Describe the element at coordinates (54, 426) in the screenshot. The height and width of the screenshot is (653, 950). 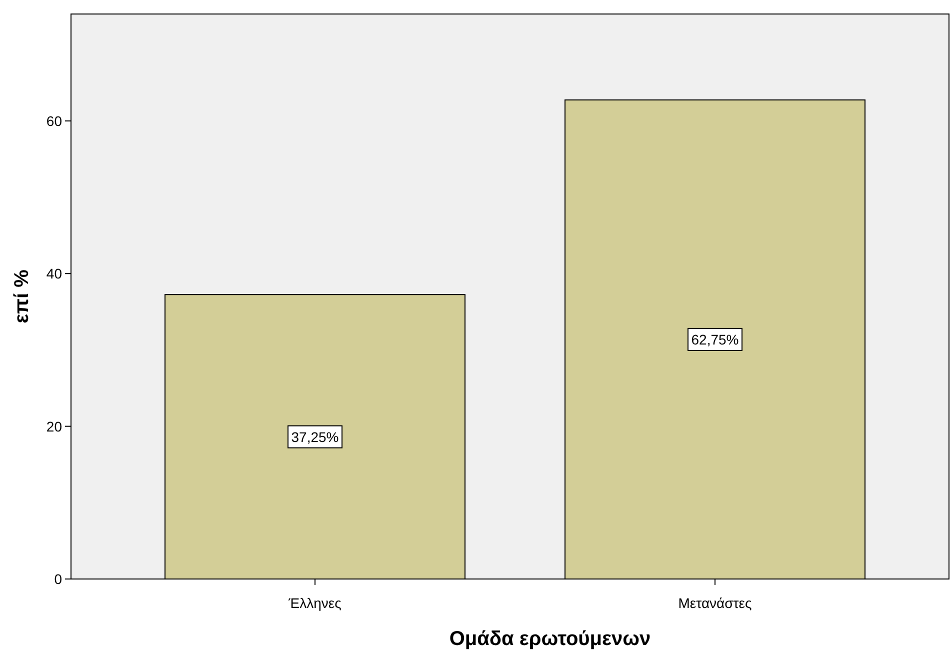
I see `y-tick-label: 20` at that location.